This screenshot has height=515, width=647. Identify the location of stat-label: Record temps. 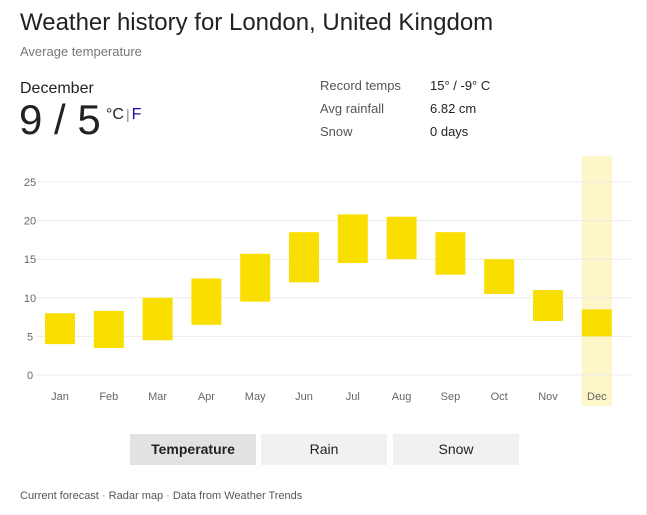
(360, 85).